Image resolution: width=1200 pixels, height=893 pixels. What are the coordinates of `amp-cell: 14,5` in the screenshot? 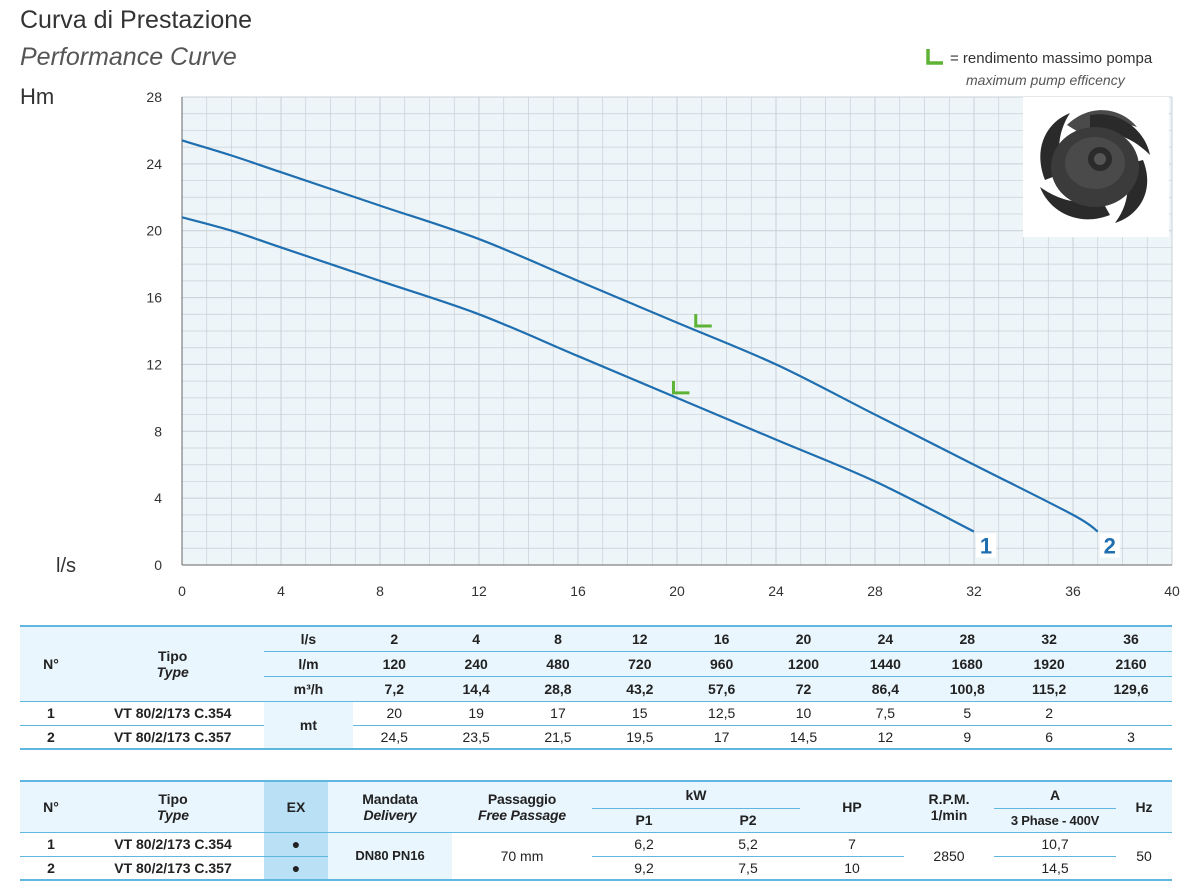 It's located at (1055, 867).